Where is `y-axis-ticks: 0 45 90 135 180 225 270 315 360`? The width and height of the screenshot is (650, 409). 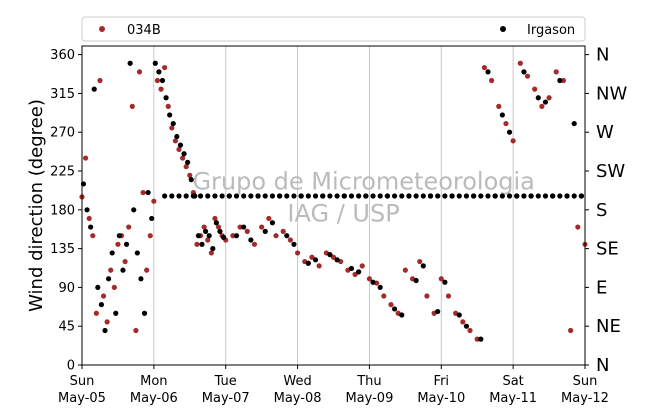 y-axis-ticks: 0 45 90 135 180 225 270 315 360 is located at coordinates (66, 211).